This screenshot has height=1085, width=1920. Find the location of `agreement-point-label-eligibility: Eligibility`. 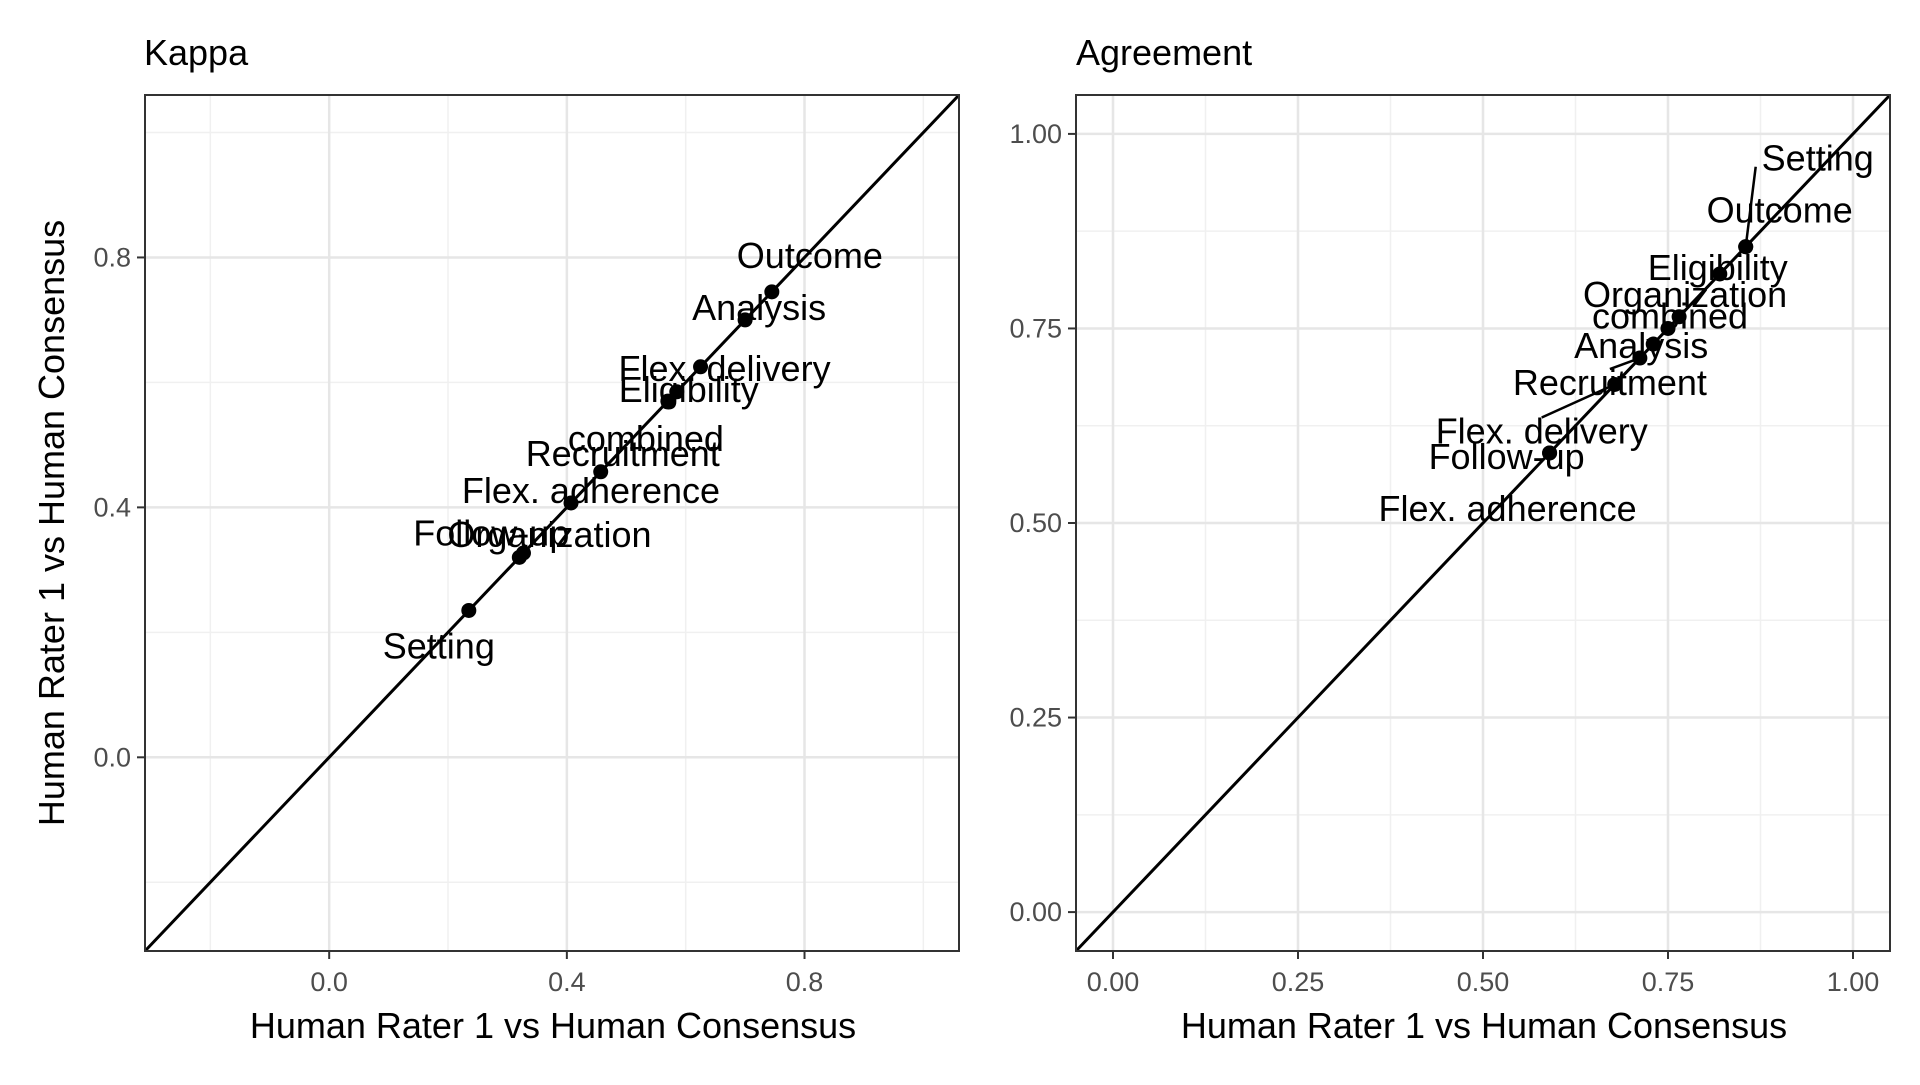

agreement-point-label-eligibility: Eligibility is located at coordinates (1718, 267).